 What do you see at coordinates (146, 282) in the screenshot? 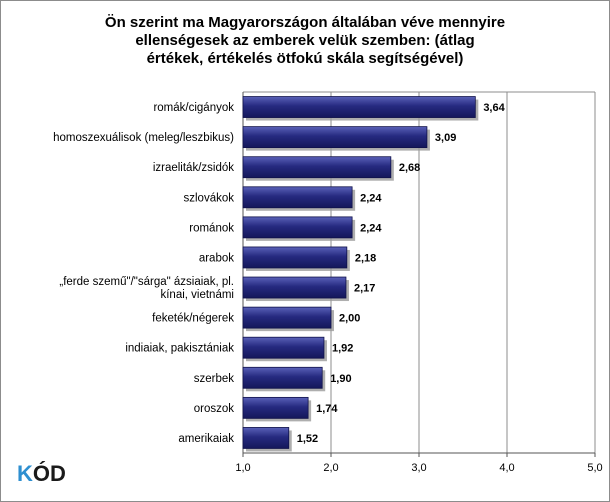
I see `category-label: „ferde szemű"/"sárga" ázsiaiak, pl.` at bounding box center [146, 282].